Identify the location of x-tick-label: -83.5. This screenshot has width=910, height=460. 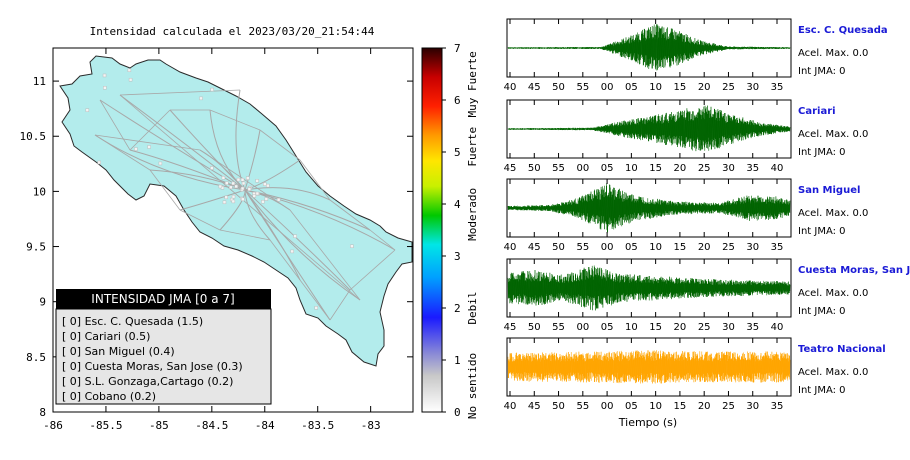
(317, 425).